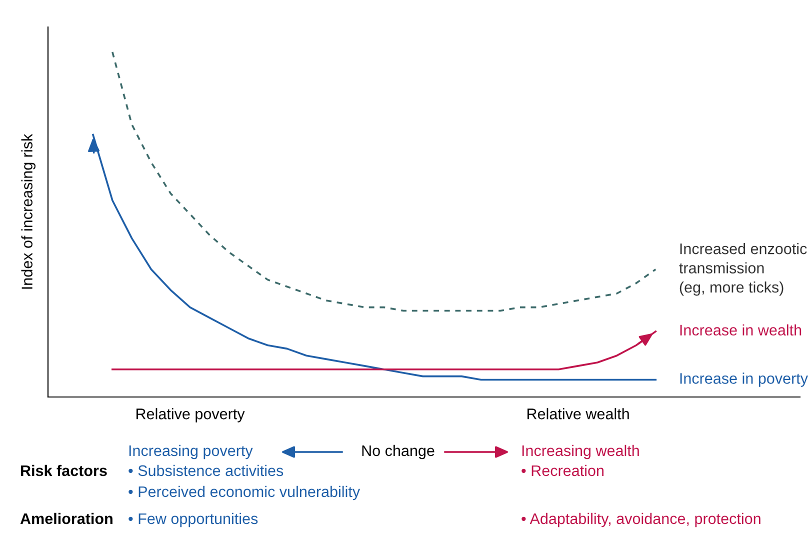 The height and width of the screenshot is (537, 812). What do you see at coordinates (578, 414) in the screenshot?
I see `x-tick-label: Relative wealth` at bounding box center [578, 414].